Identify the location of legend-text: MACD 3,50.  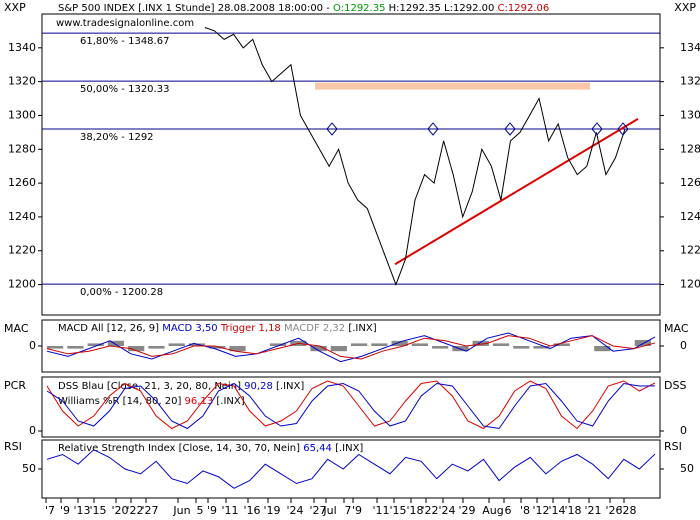
(189, 328).